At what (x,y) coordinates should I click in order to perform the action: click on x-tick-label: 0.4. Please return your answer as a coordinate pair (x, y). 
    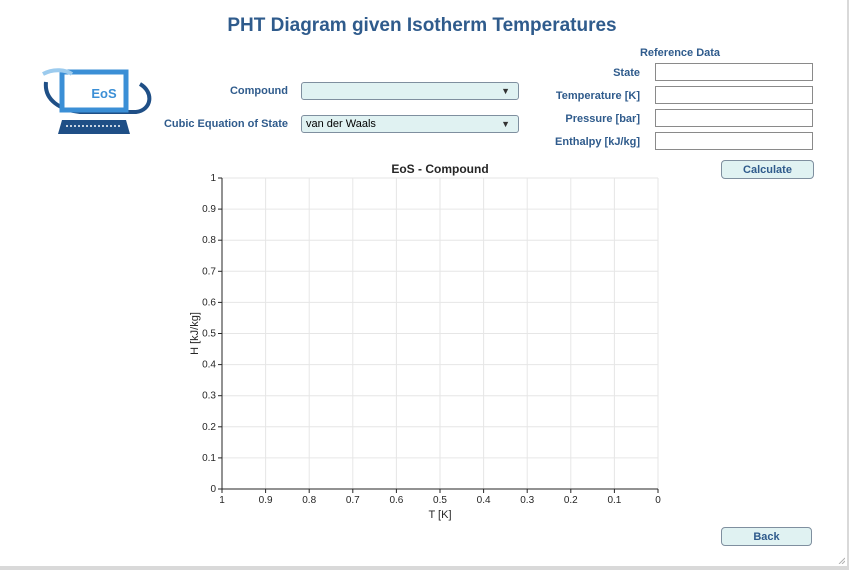
    Looking at the image, I should click on (484, 500).